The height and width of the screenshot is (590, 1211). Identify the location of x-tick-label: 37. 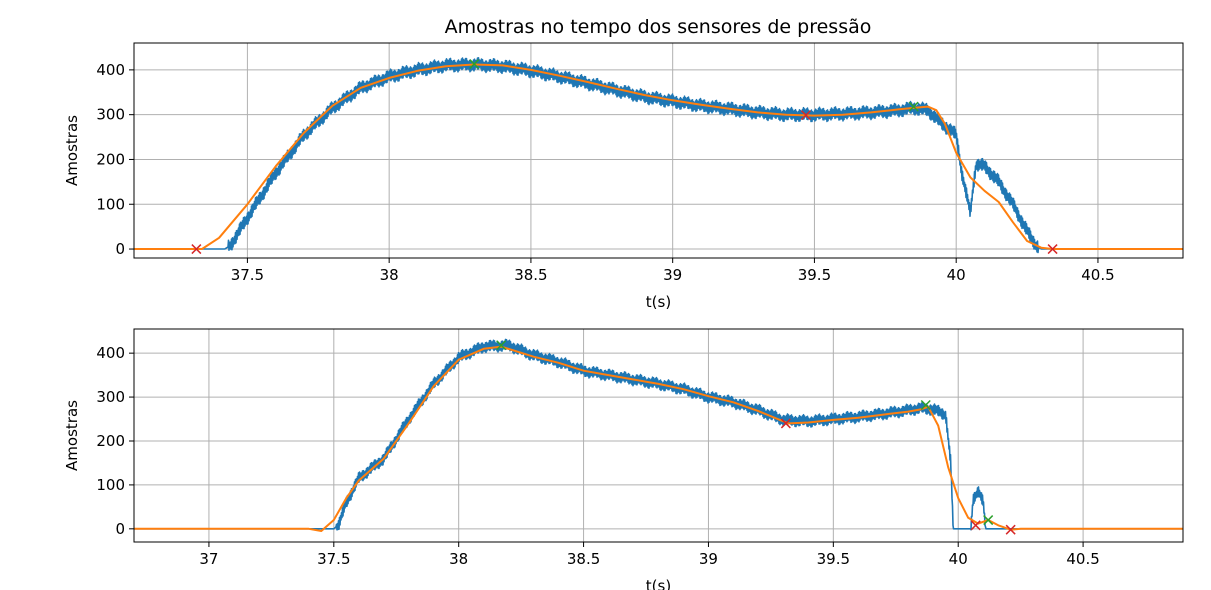
(208, 559).